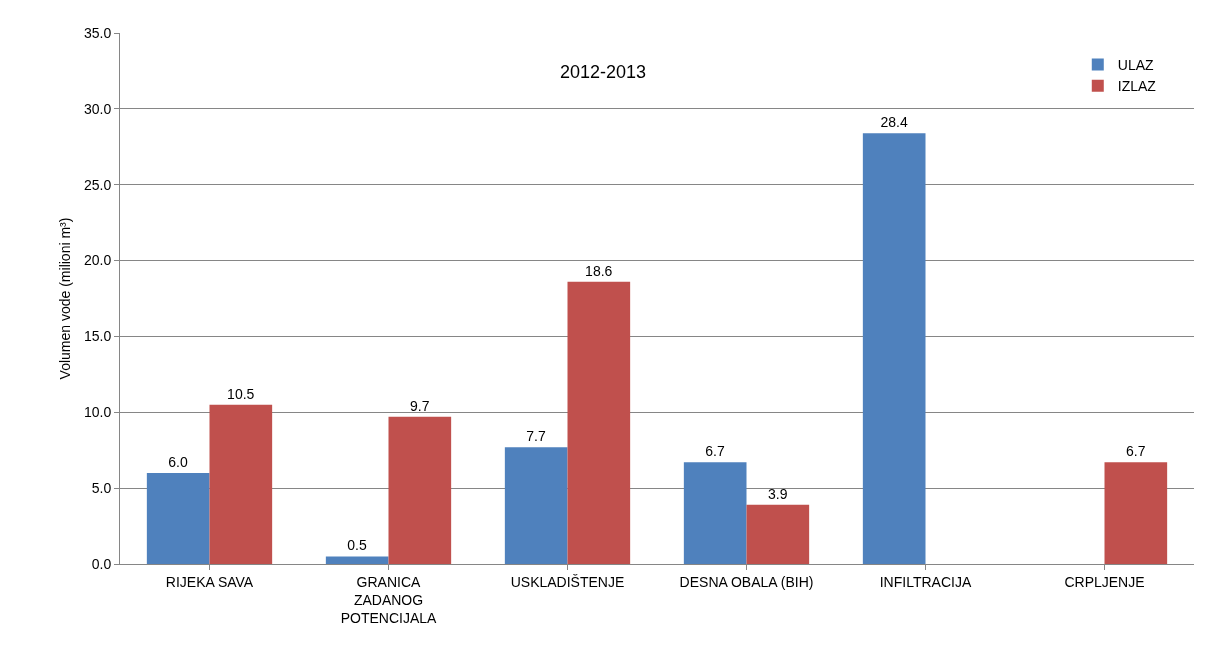  What do you see at coordinates (925, 581) in the screenshot?
I see `x-tick-label: INFILTRACIJA` at bounding box center [925, 581].